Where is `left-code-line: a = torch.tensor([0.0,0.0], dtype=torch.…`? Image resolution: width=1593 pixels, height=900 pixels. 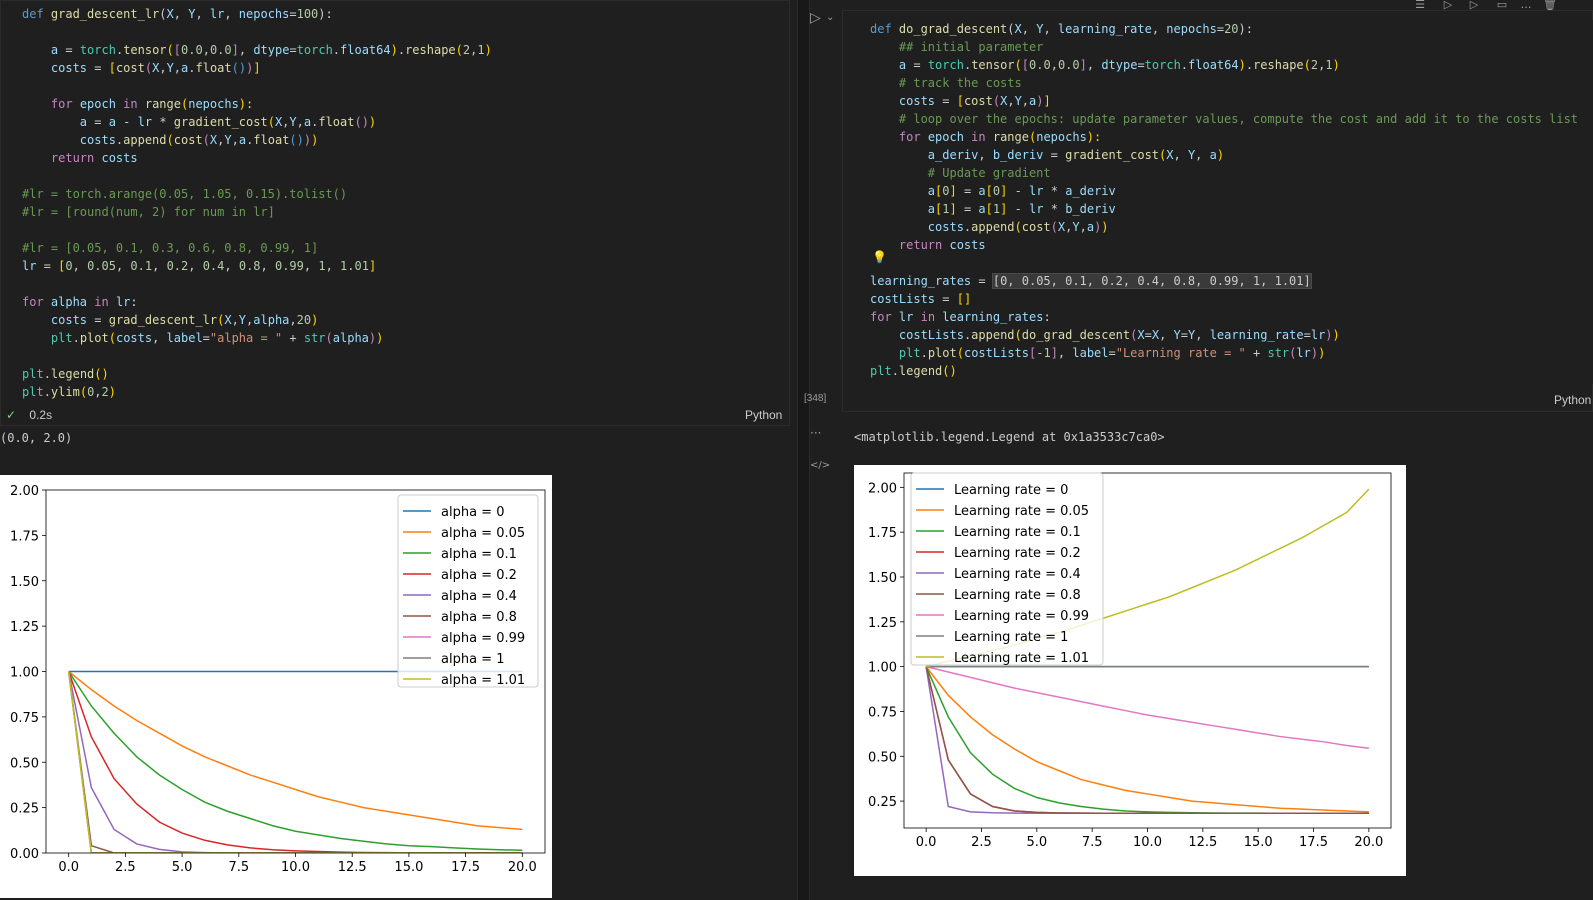
left-code-line: a = torch.tensor([0.0,0.0], dtype=torch.… is located at coordinates (257, 50).